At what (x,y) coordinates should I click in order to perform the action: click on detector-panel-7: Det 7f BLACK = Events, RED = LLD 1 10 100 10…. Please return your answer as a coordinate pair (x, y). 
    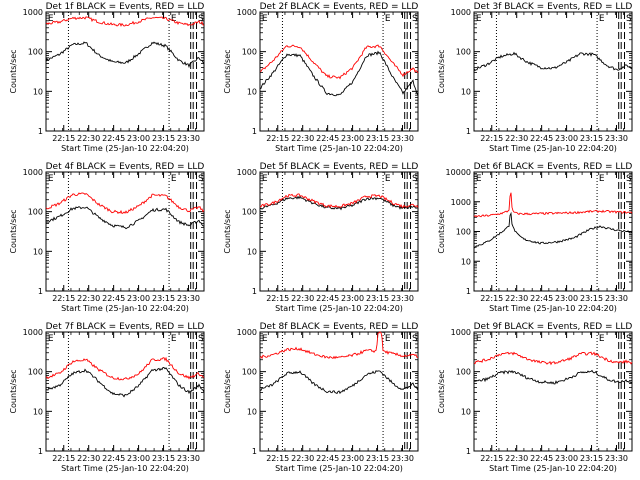
    Looking at the image, I should click on (107, 397).